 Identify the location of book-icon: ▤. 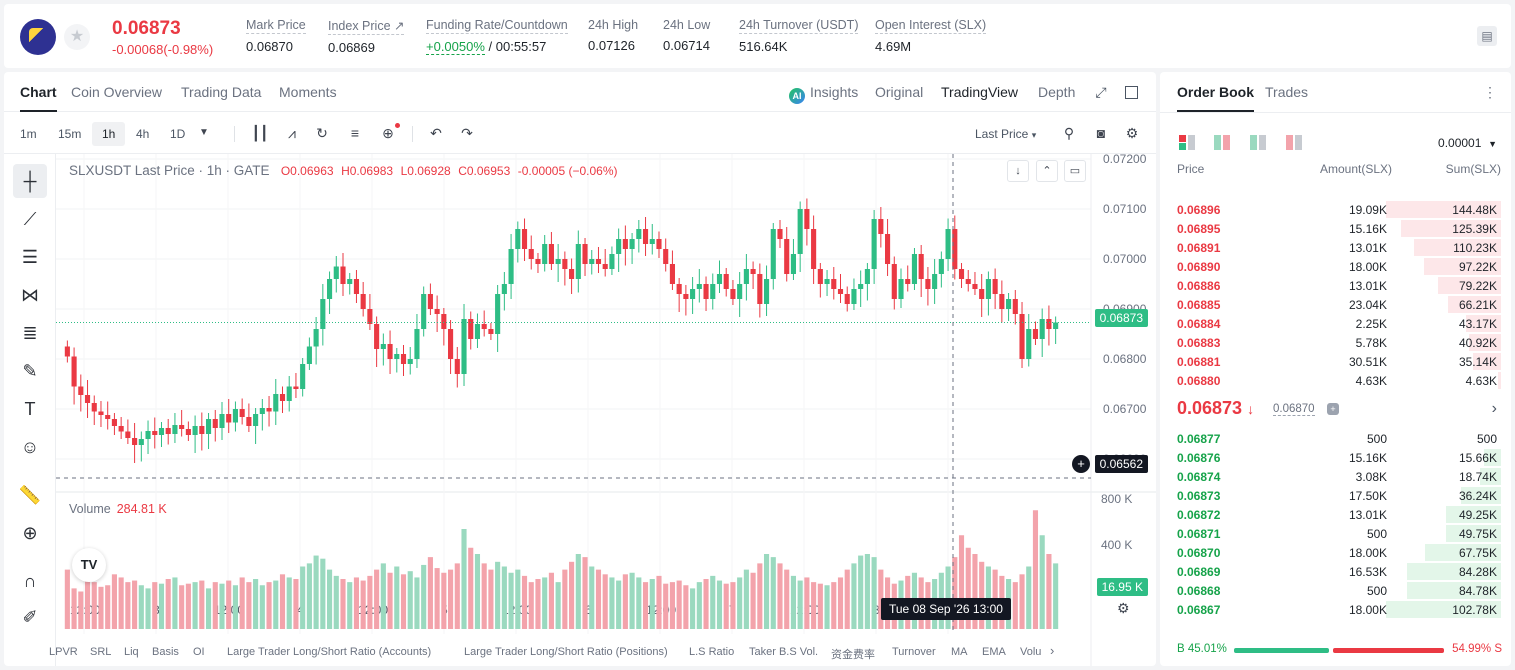
(1487, 36).